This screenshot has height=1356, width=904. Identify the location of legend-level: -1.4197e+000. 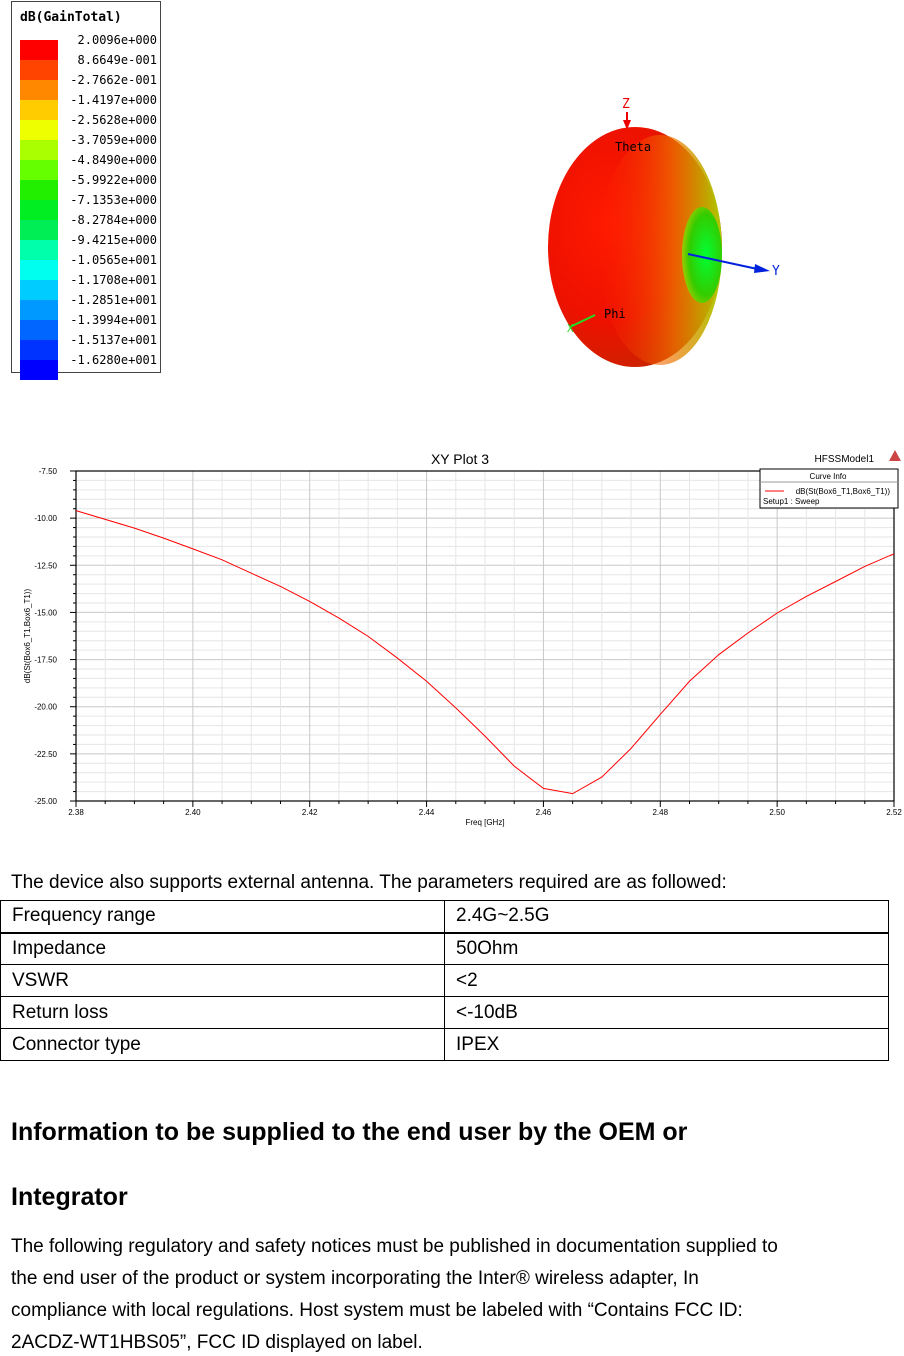
(113, 100).